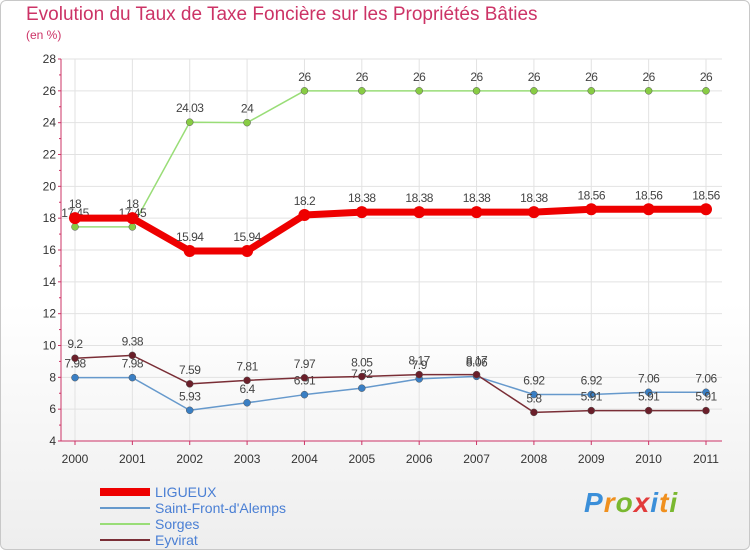  What do you see at coordinates (50, 250) in the screenshot?
I see `y-tick-label: 16` at bounding box center [50, 250].